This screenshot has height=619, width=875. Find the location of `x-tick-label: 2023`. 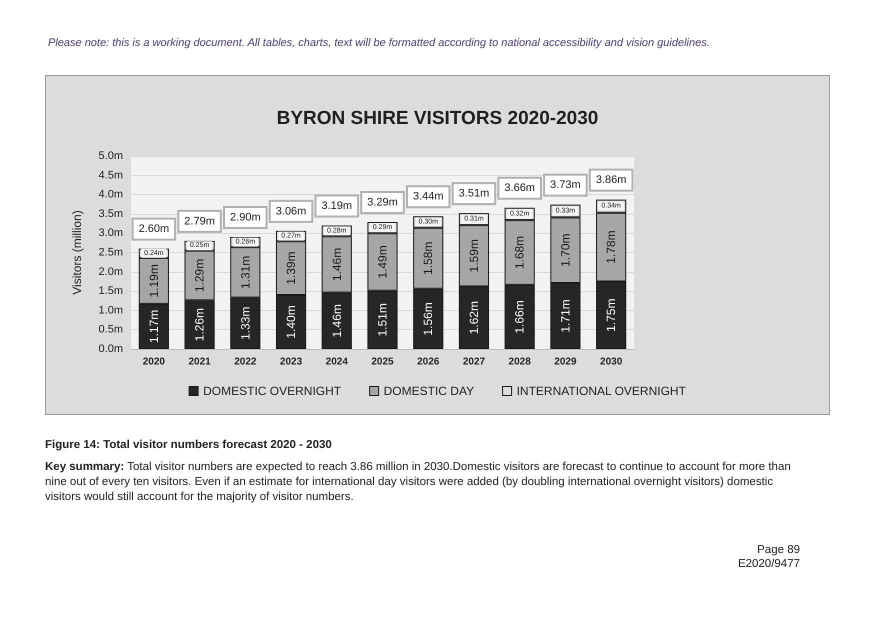

x-tick-label: 2023 is located at coordinates (291, 362).